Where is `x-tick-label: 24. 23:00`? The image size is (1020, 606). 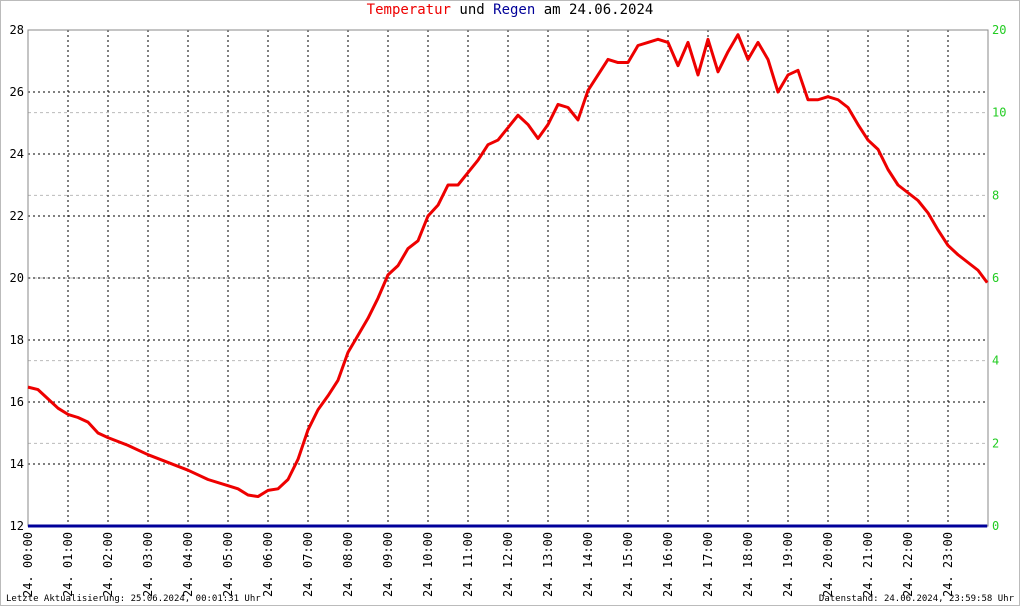 x-tick-label: 24. 23:00 is located at coordinates (948, 564).